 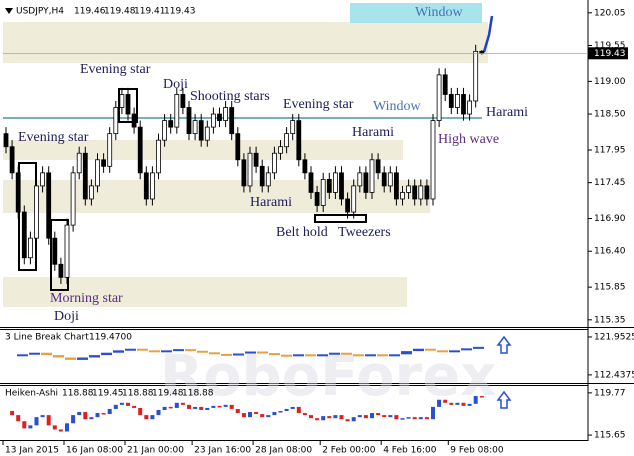 I want to click on annotation: Doji, so click(x=66, y=316).